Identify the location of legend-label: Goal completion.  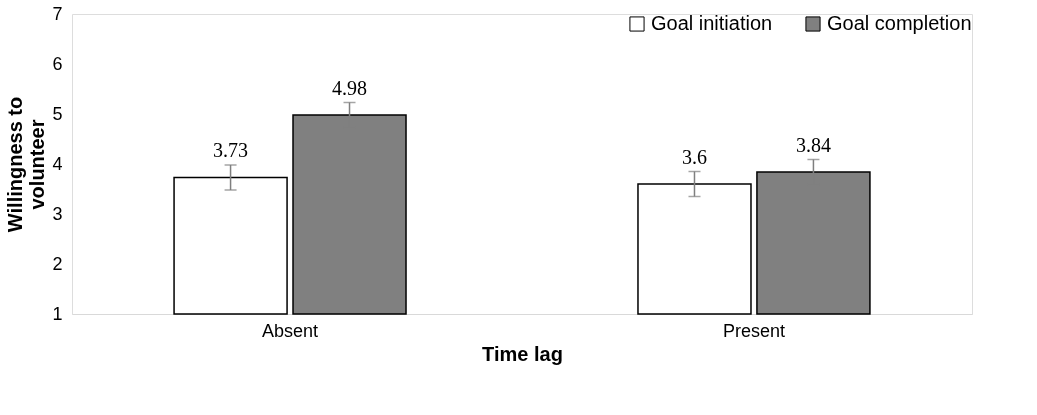
(899, 23).